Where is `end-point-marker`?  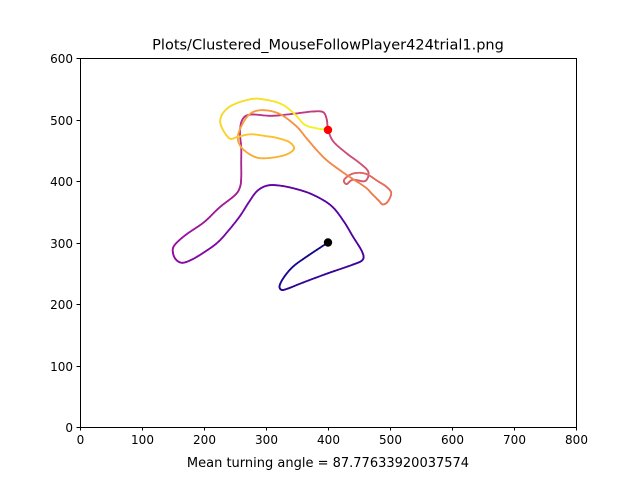 end-point-marker is located at coordinates (328, 130).